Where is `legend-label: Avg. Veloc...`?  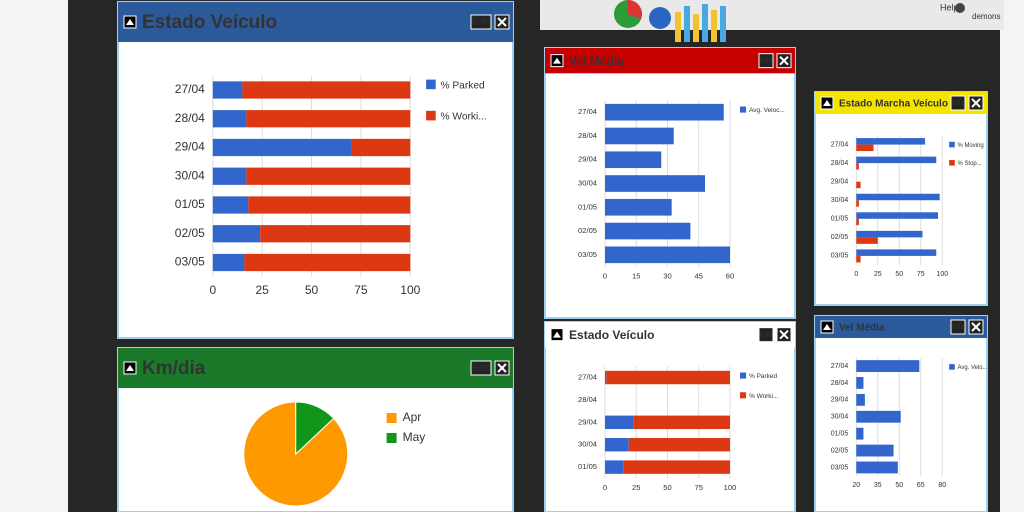
legend-label: Avg. Veloc... is located at coordinates (767, 110).